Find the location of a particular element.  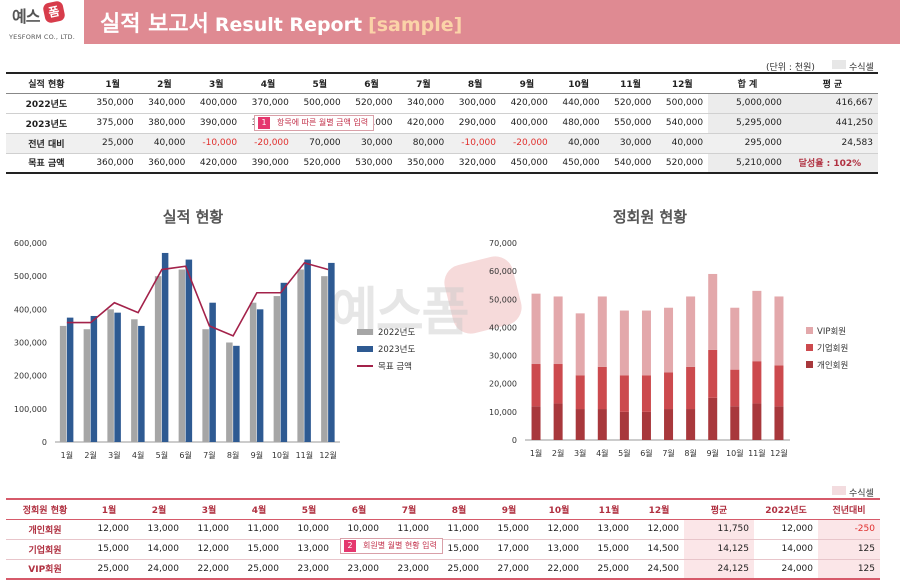

table-cell: 14,000 is located at coordinates (159, 549).